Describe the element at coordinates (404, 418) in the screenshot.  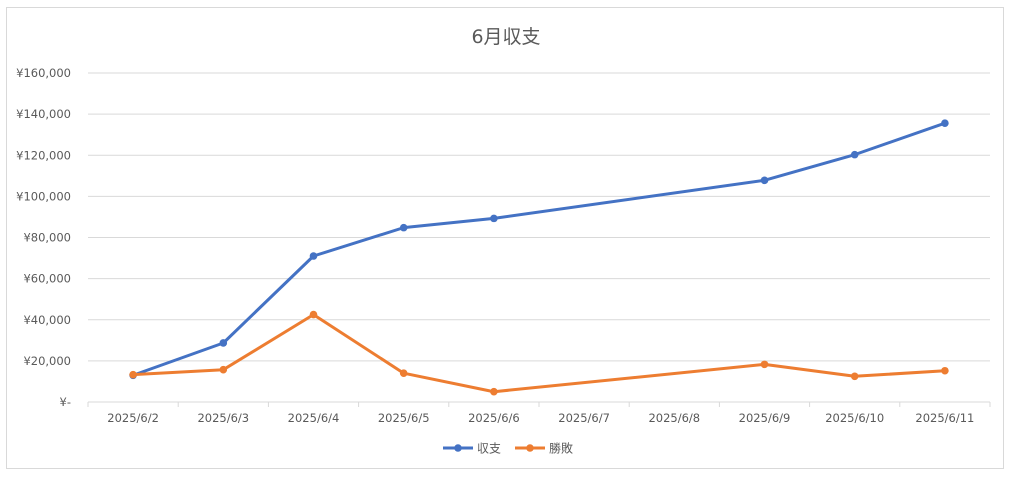
I see `x-tick-label: 2025/6/5` at that location.